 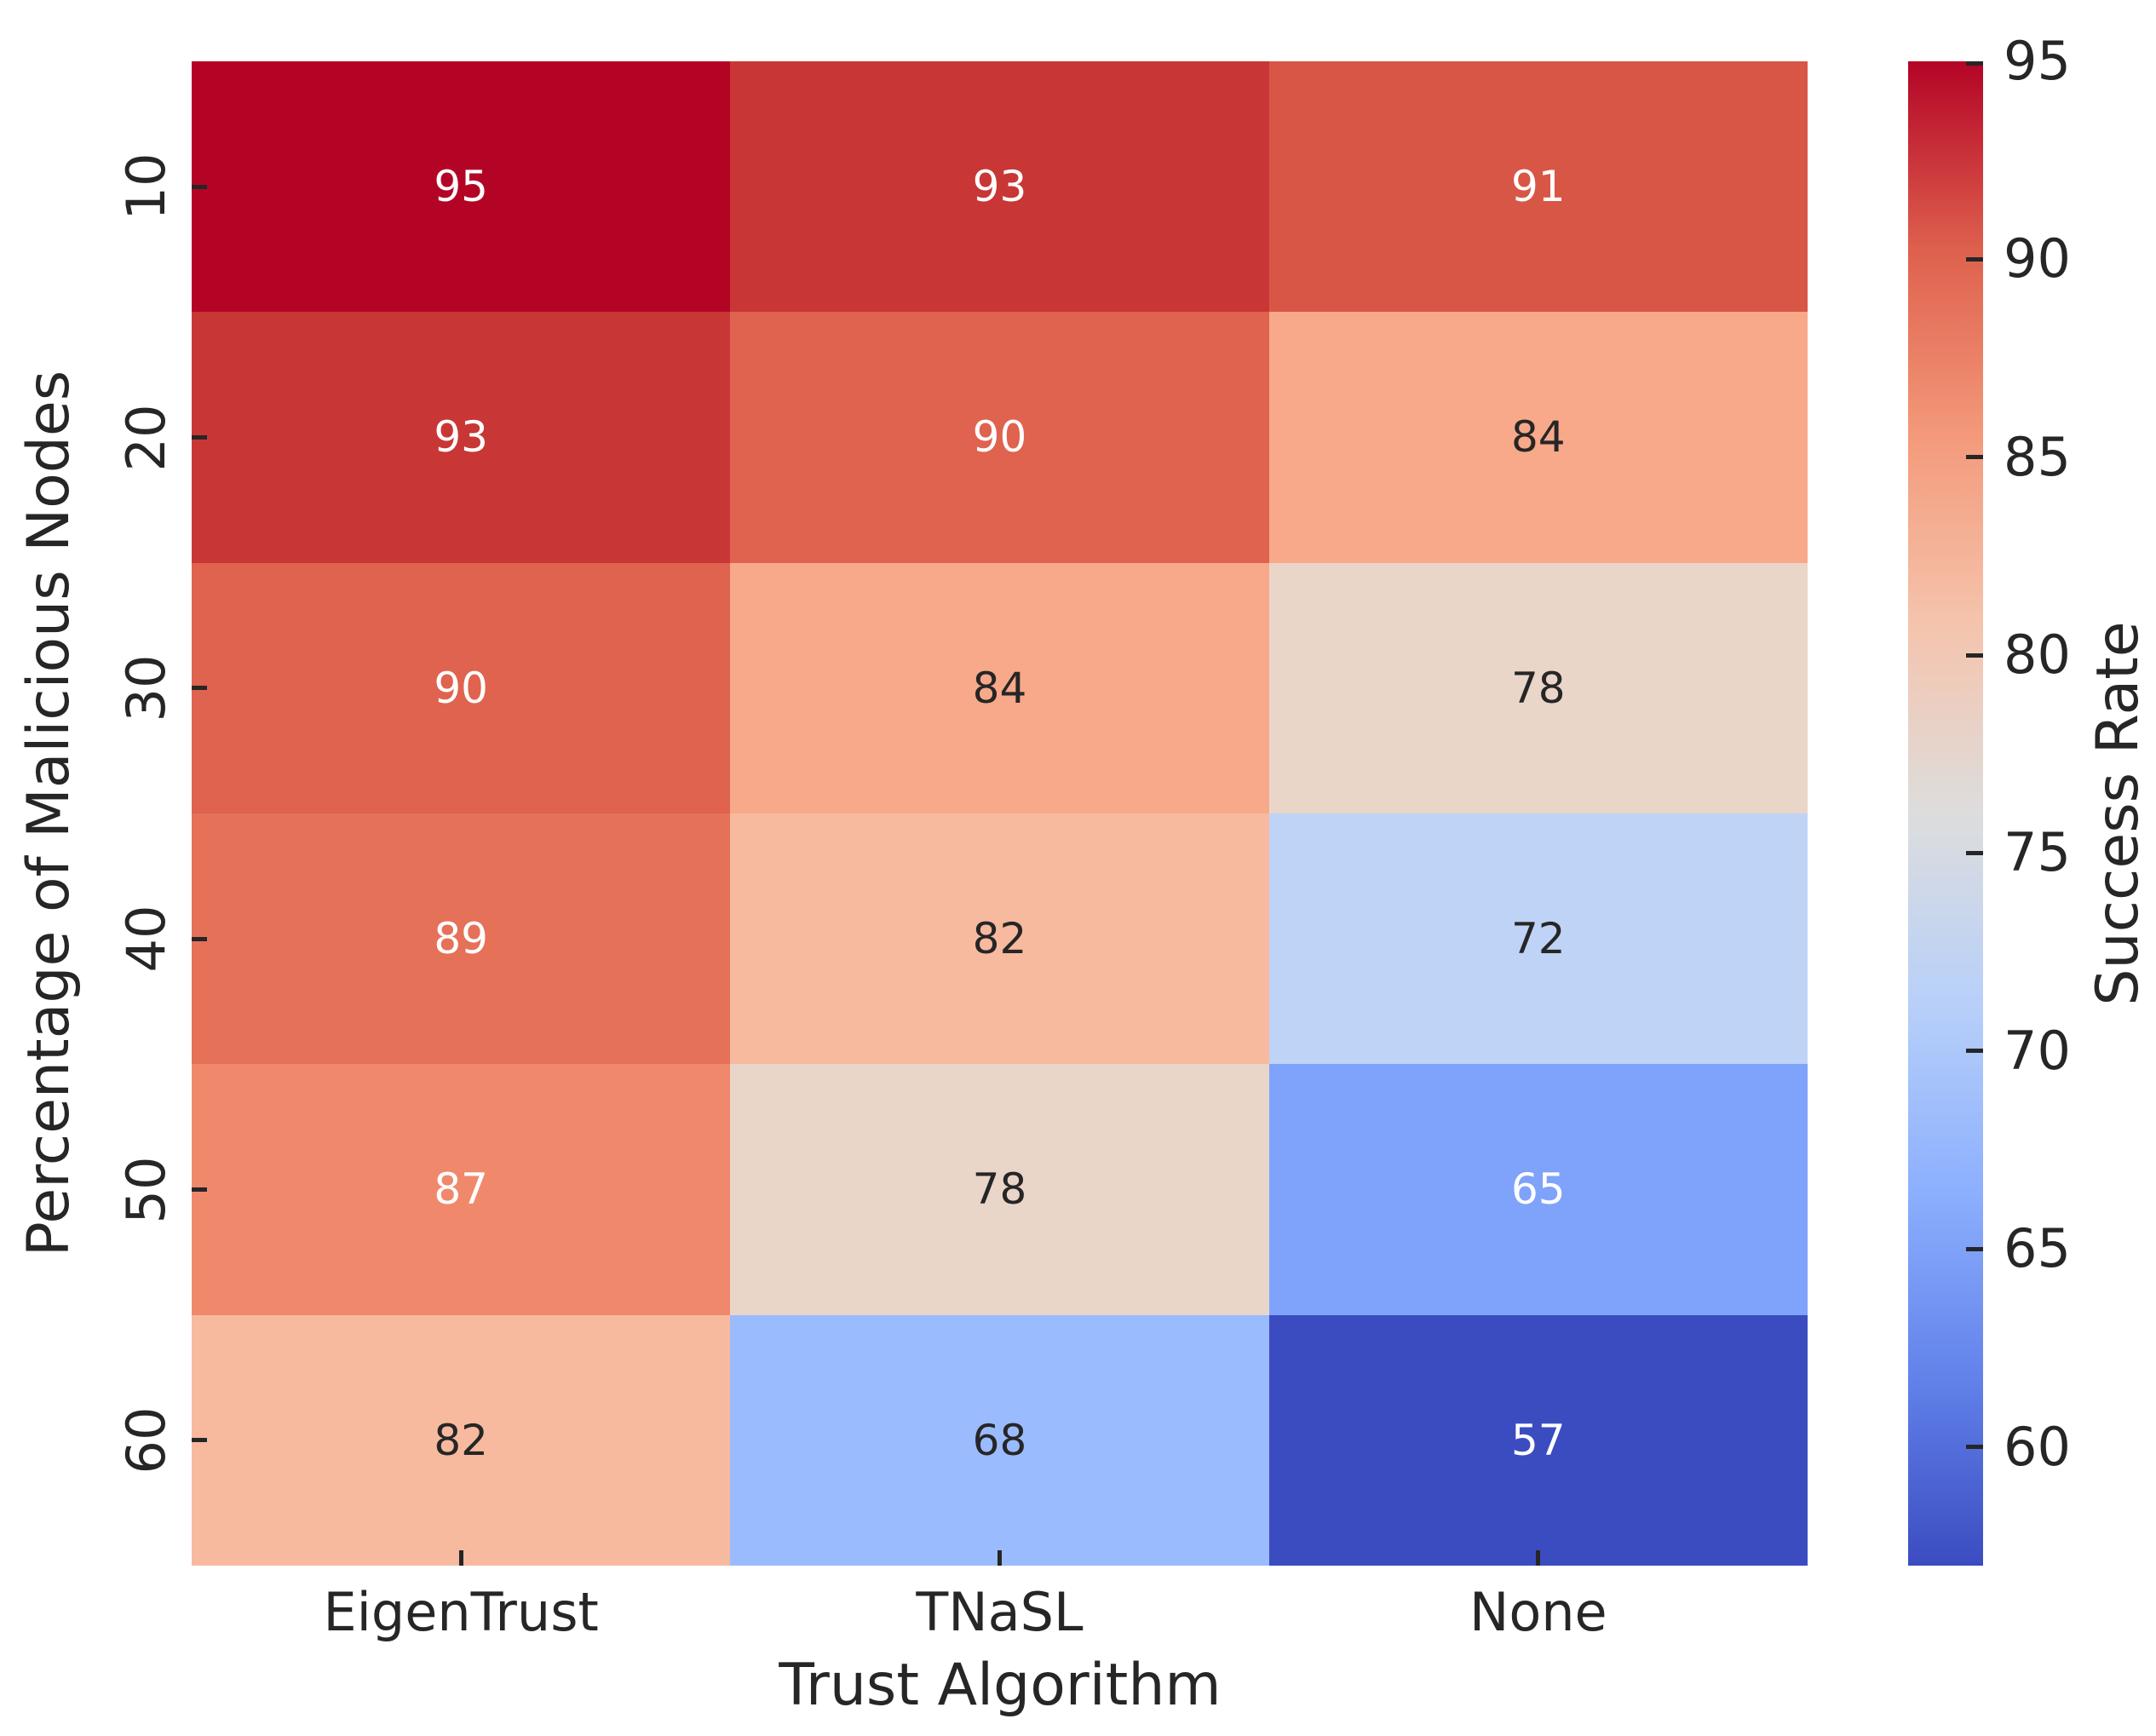 What do you see at coordinates (999, 1440) in the screenshot?
I see `heatmap-cell-60-TNaSL: 68` at bounding box center [999, 1440].